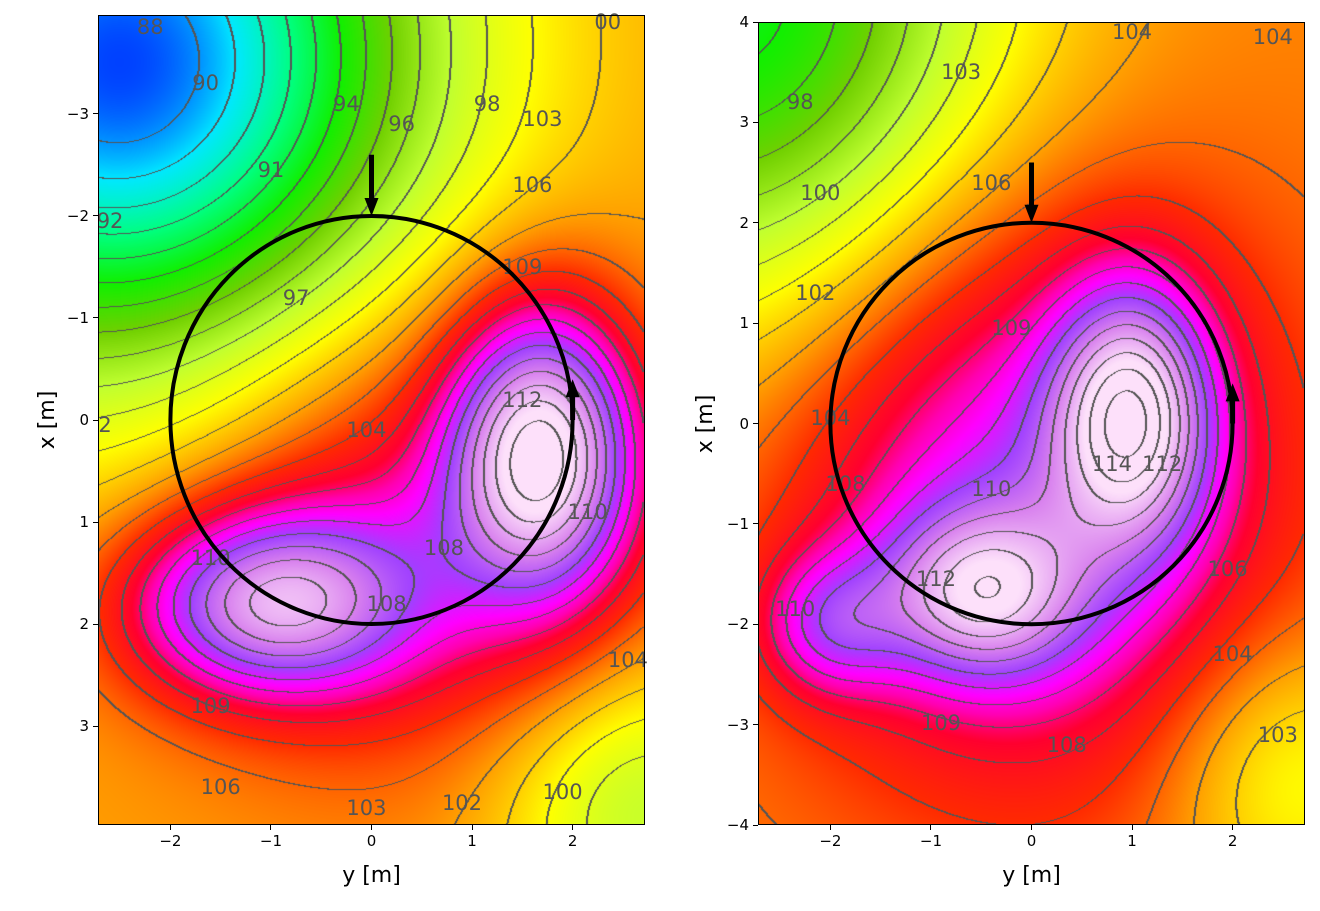 The image size is (1320, 911). What do you see at coordinates (110, 221) in the screenshot?
I see `contour-label: 92` at bounding box center [110, 221].